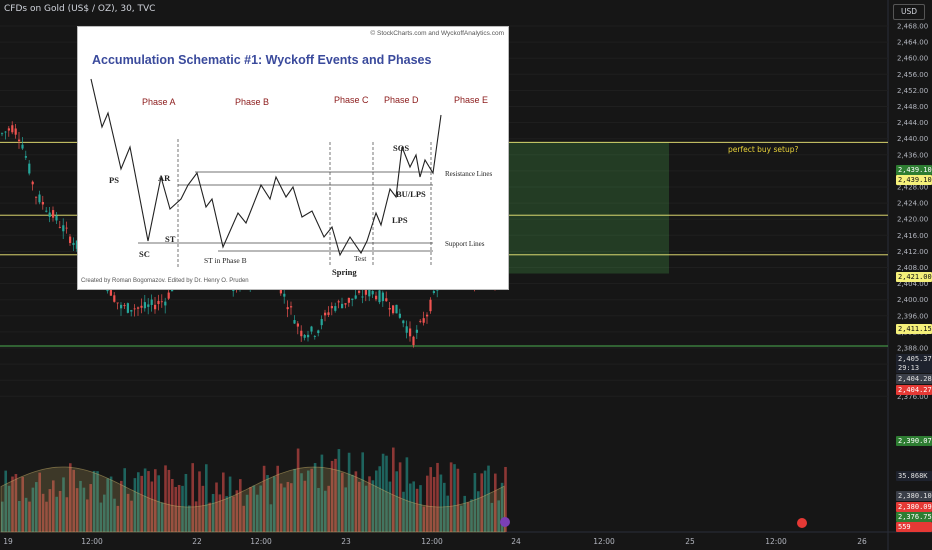  Describe the element at coordinates (170, 239) in the screenshot. I see `event-st: ST` at that location.